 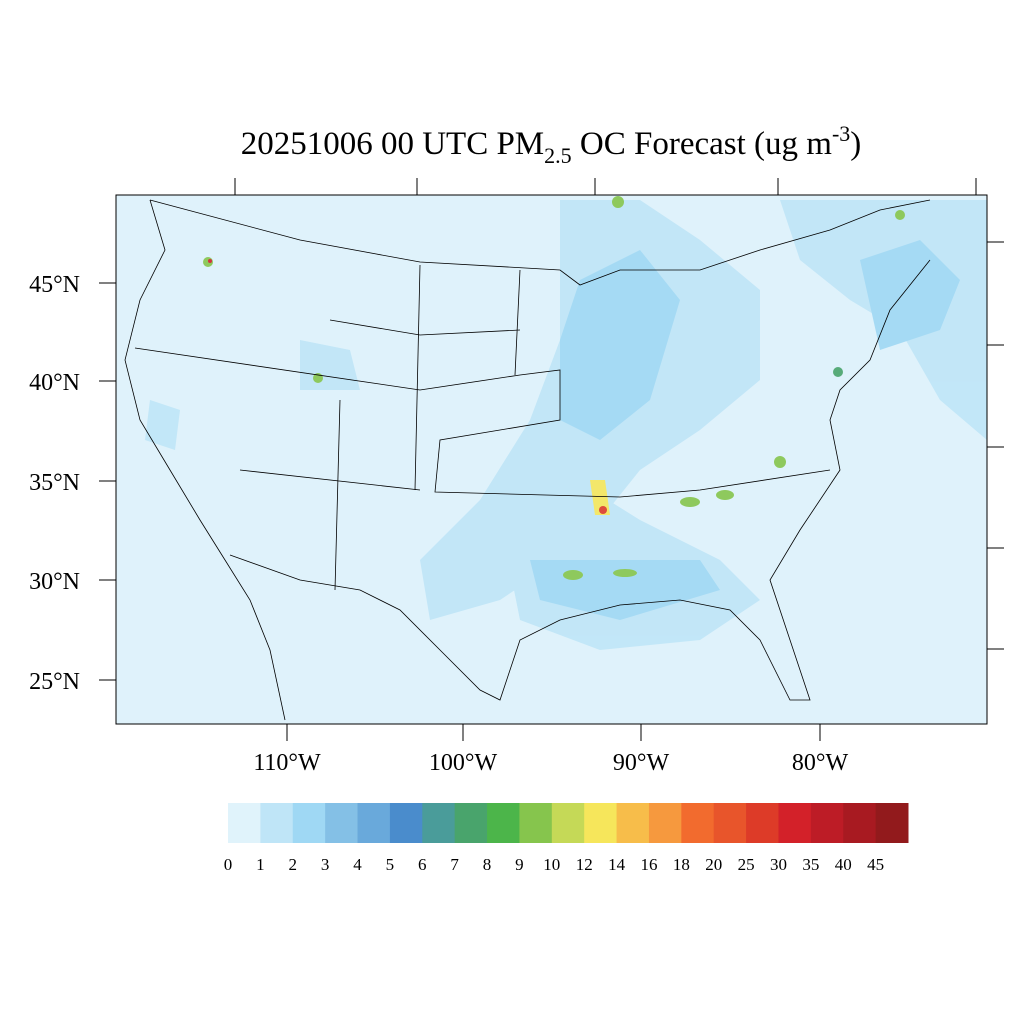 What do you see at coordinates (463, 763) in the screenshot?
I see `lon-label: 100°W` at bounding box center [463, 763].